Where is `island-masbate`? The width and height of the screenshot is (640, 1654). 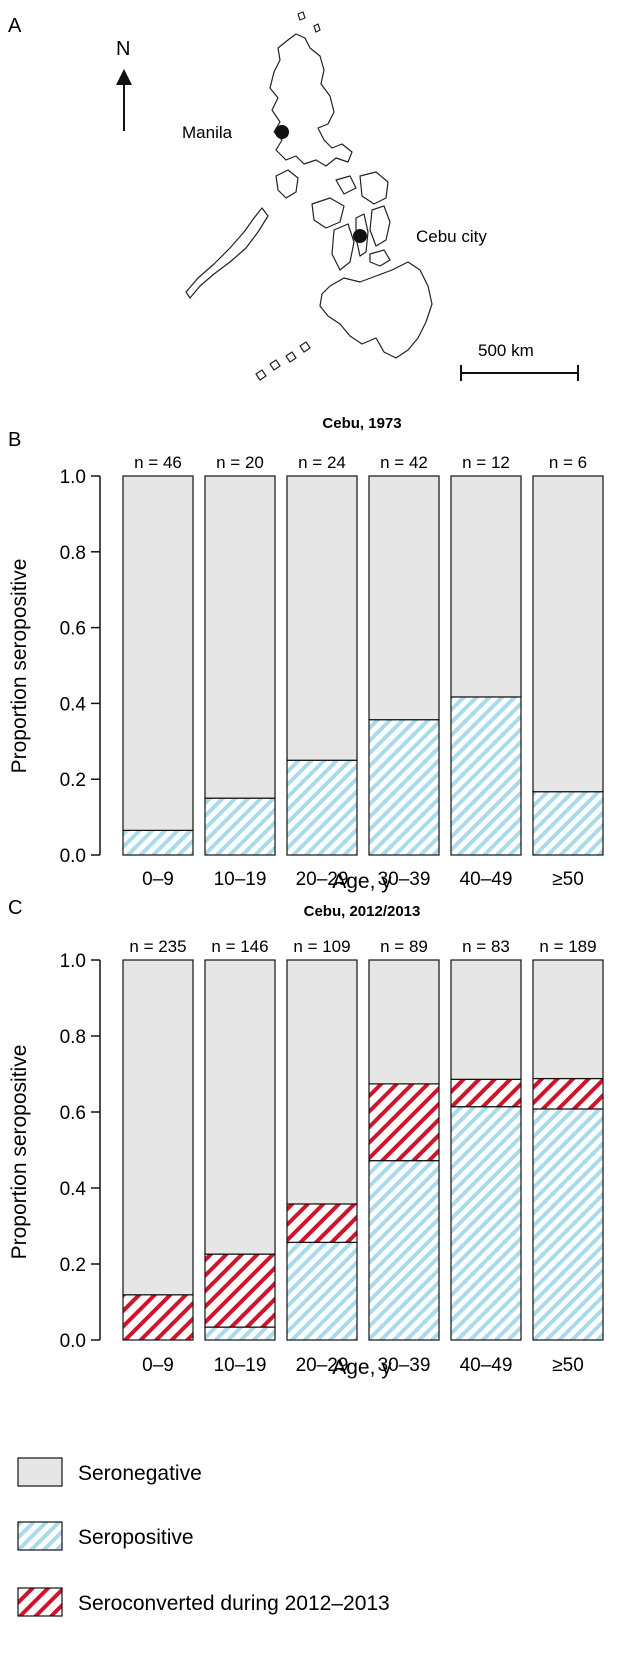 island-masbate is located at coordinates (346, 185).